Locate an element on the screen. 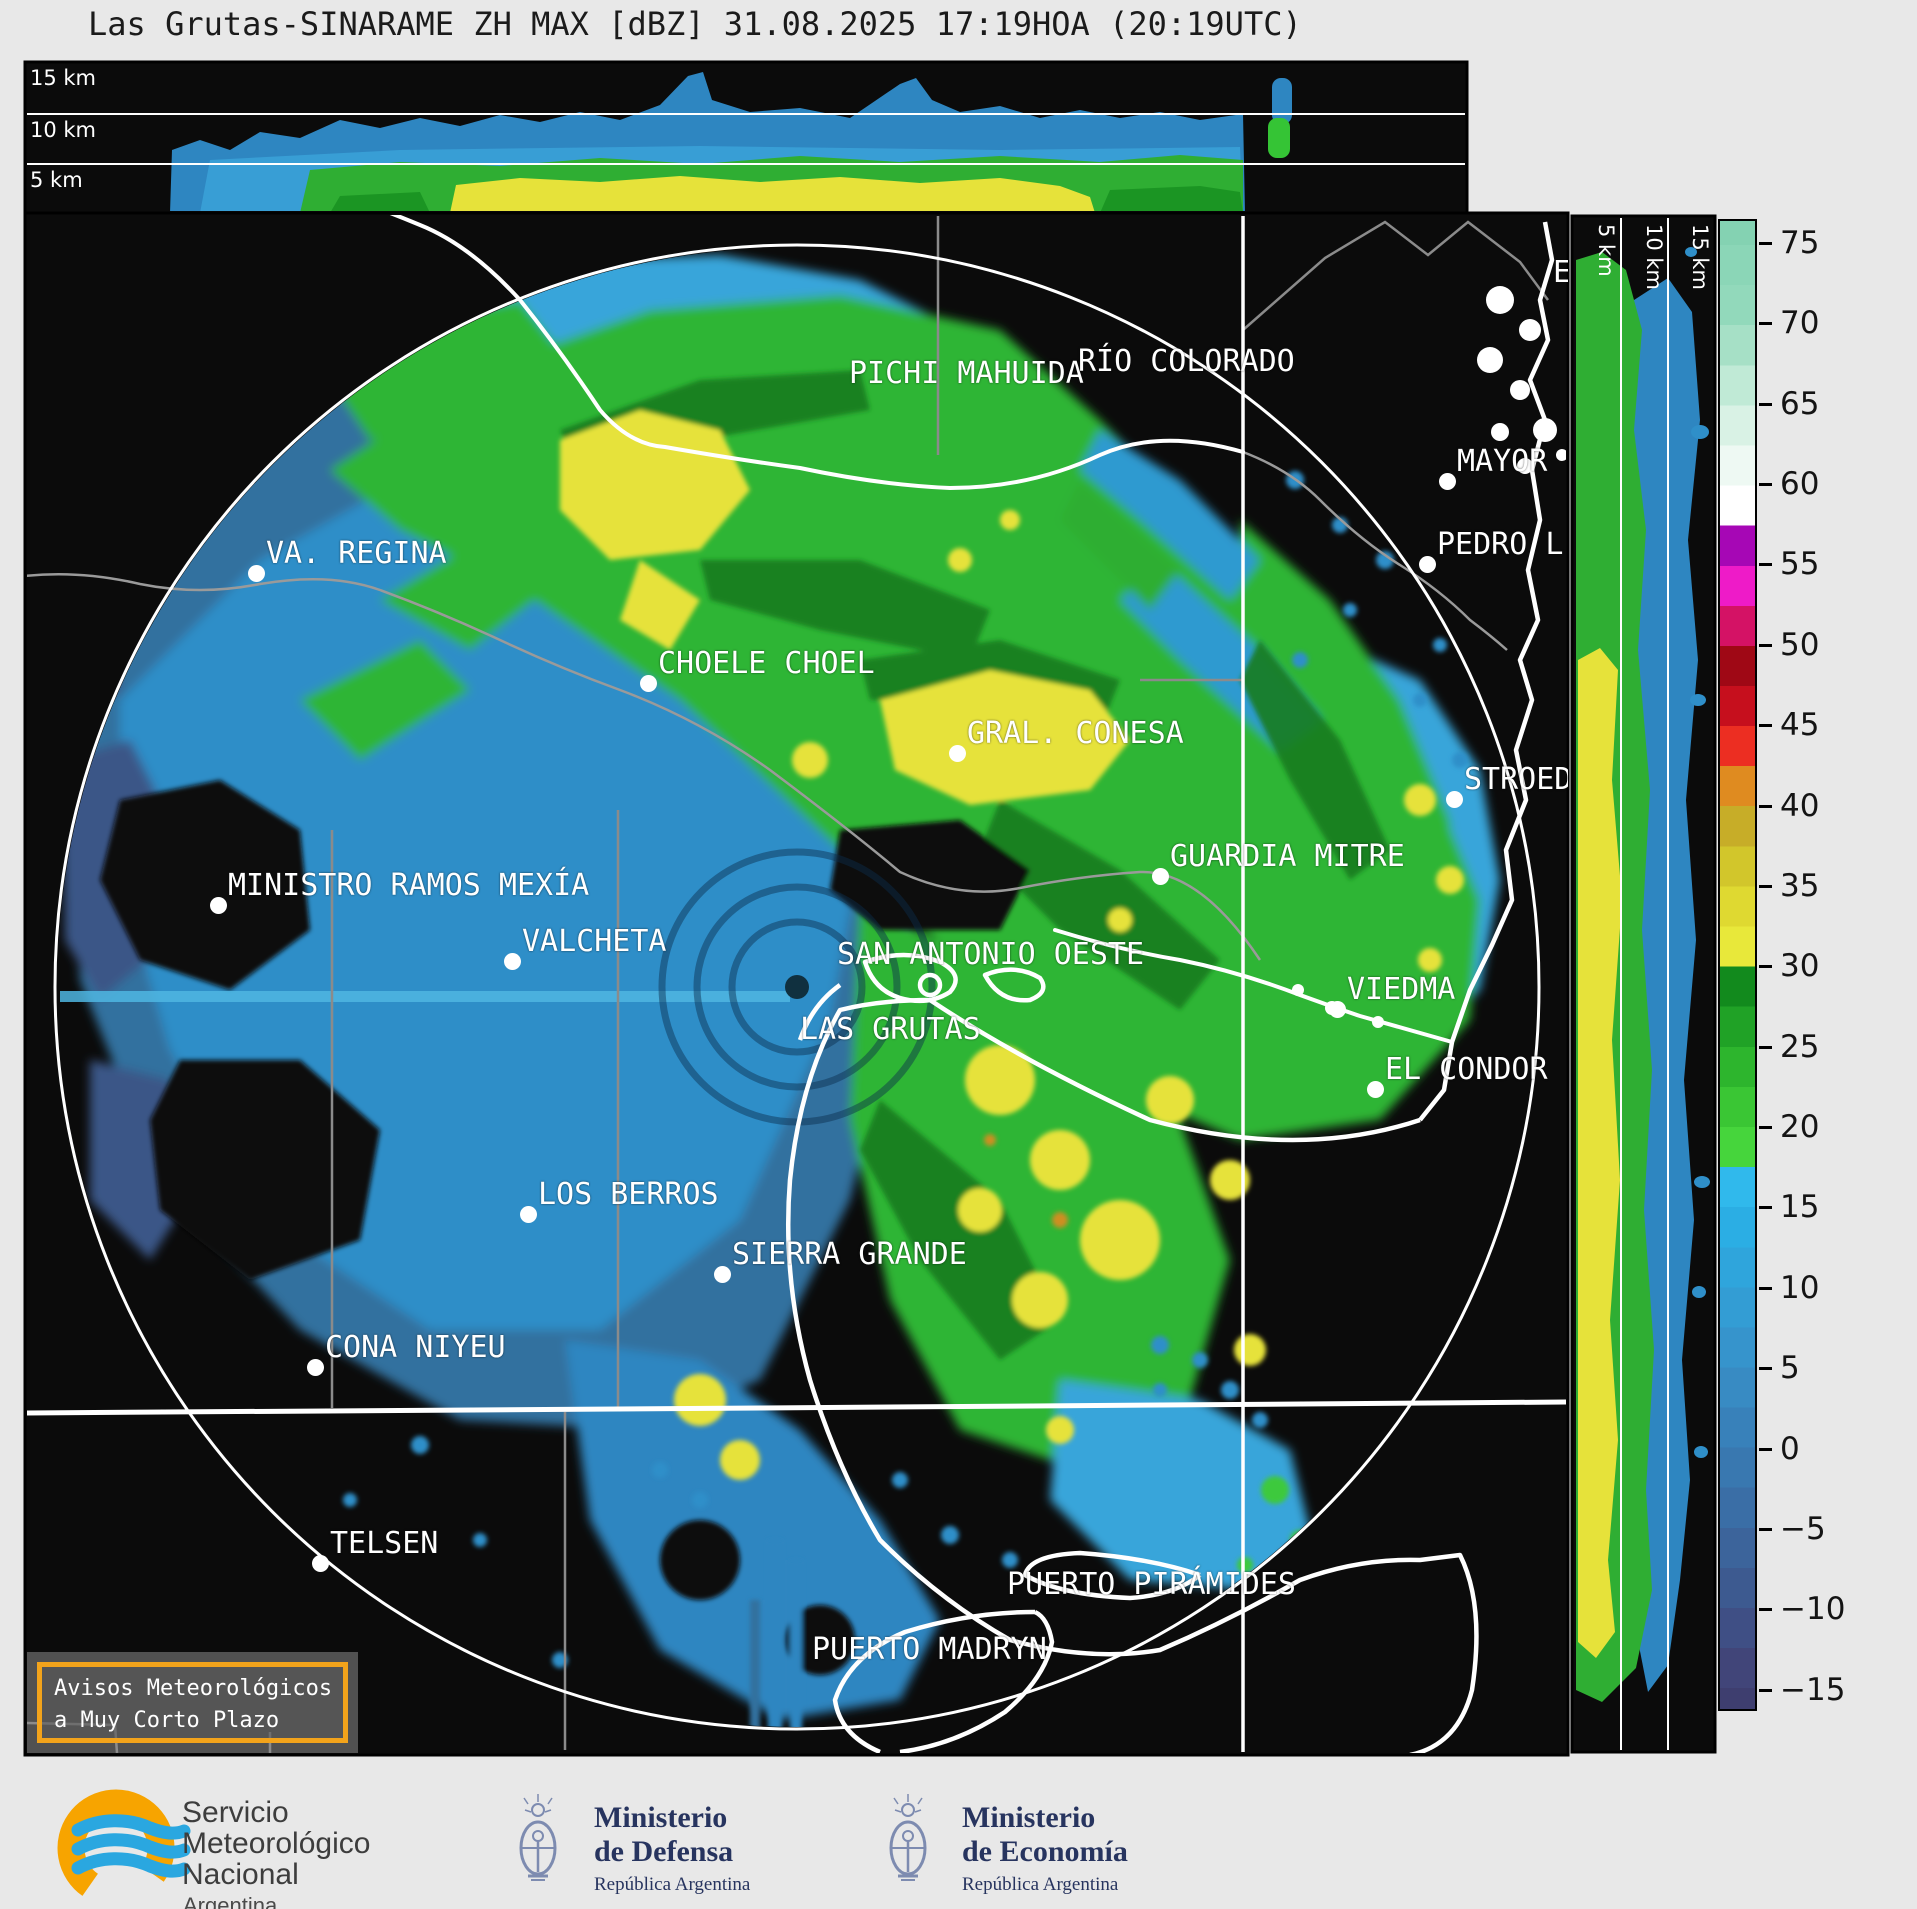 This screenshot has height=1909, width=1917. city-label-stroeder: STROEDER is located at coordinates (1507, 785).